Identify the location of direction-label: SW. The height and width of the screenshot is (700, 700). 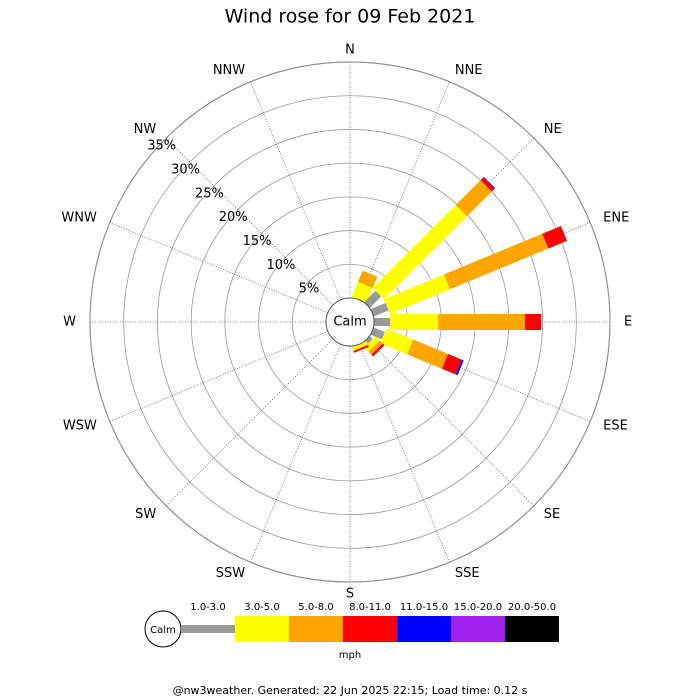
(145, 514).